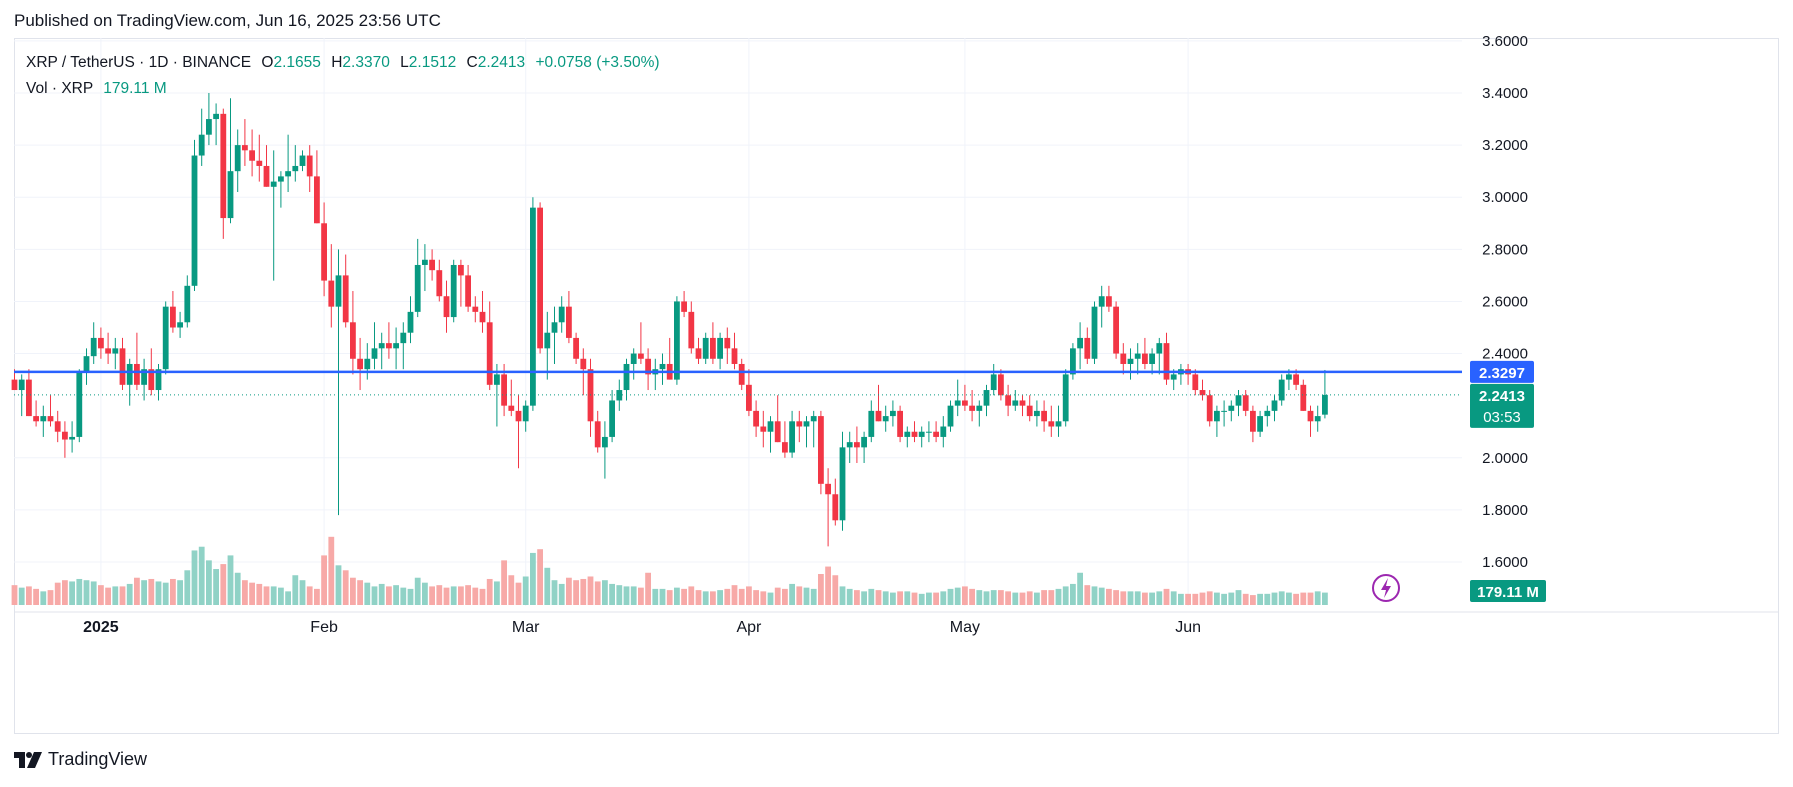 The image size is (1793, 787). I want to click on y-tick-label: 1.8000, so click(1505, 510).